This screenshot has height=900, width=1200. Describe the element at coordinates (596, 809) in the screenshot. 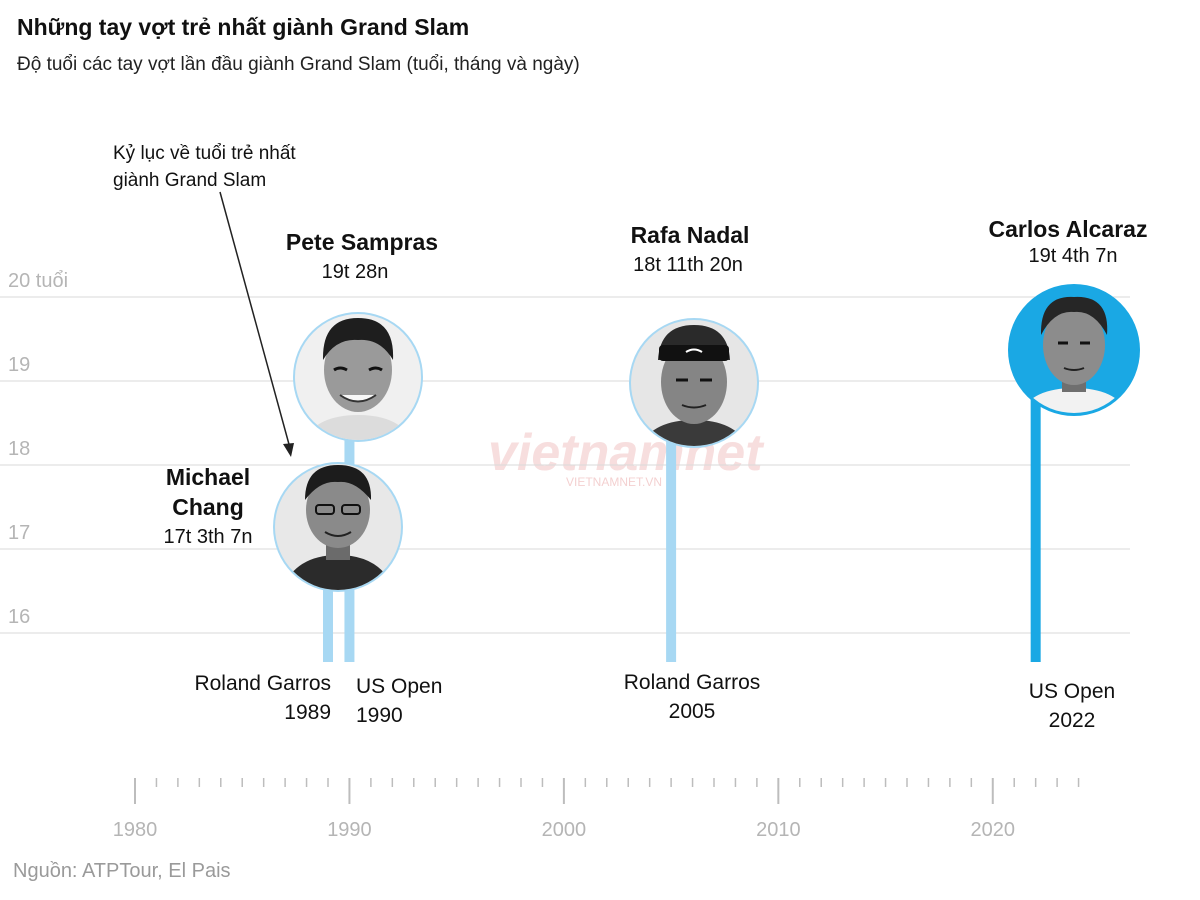

I see `x-axis: 1980 1990 2000 2010 2020` at that location.